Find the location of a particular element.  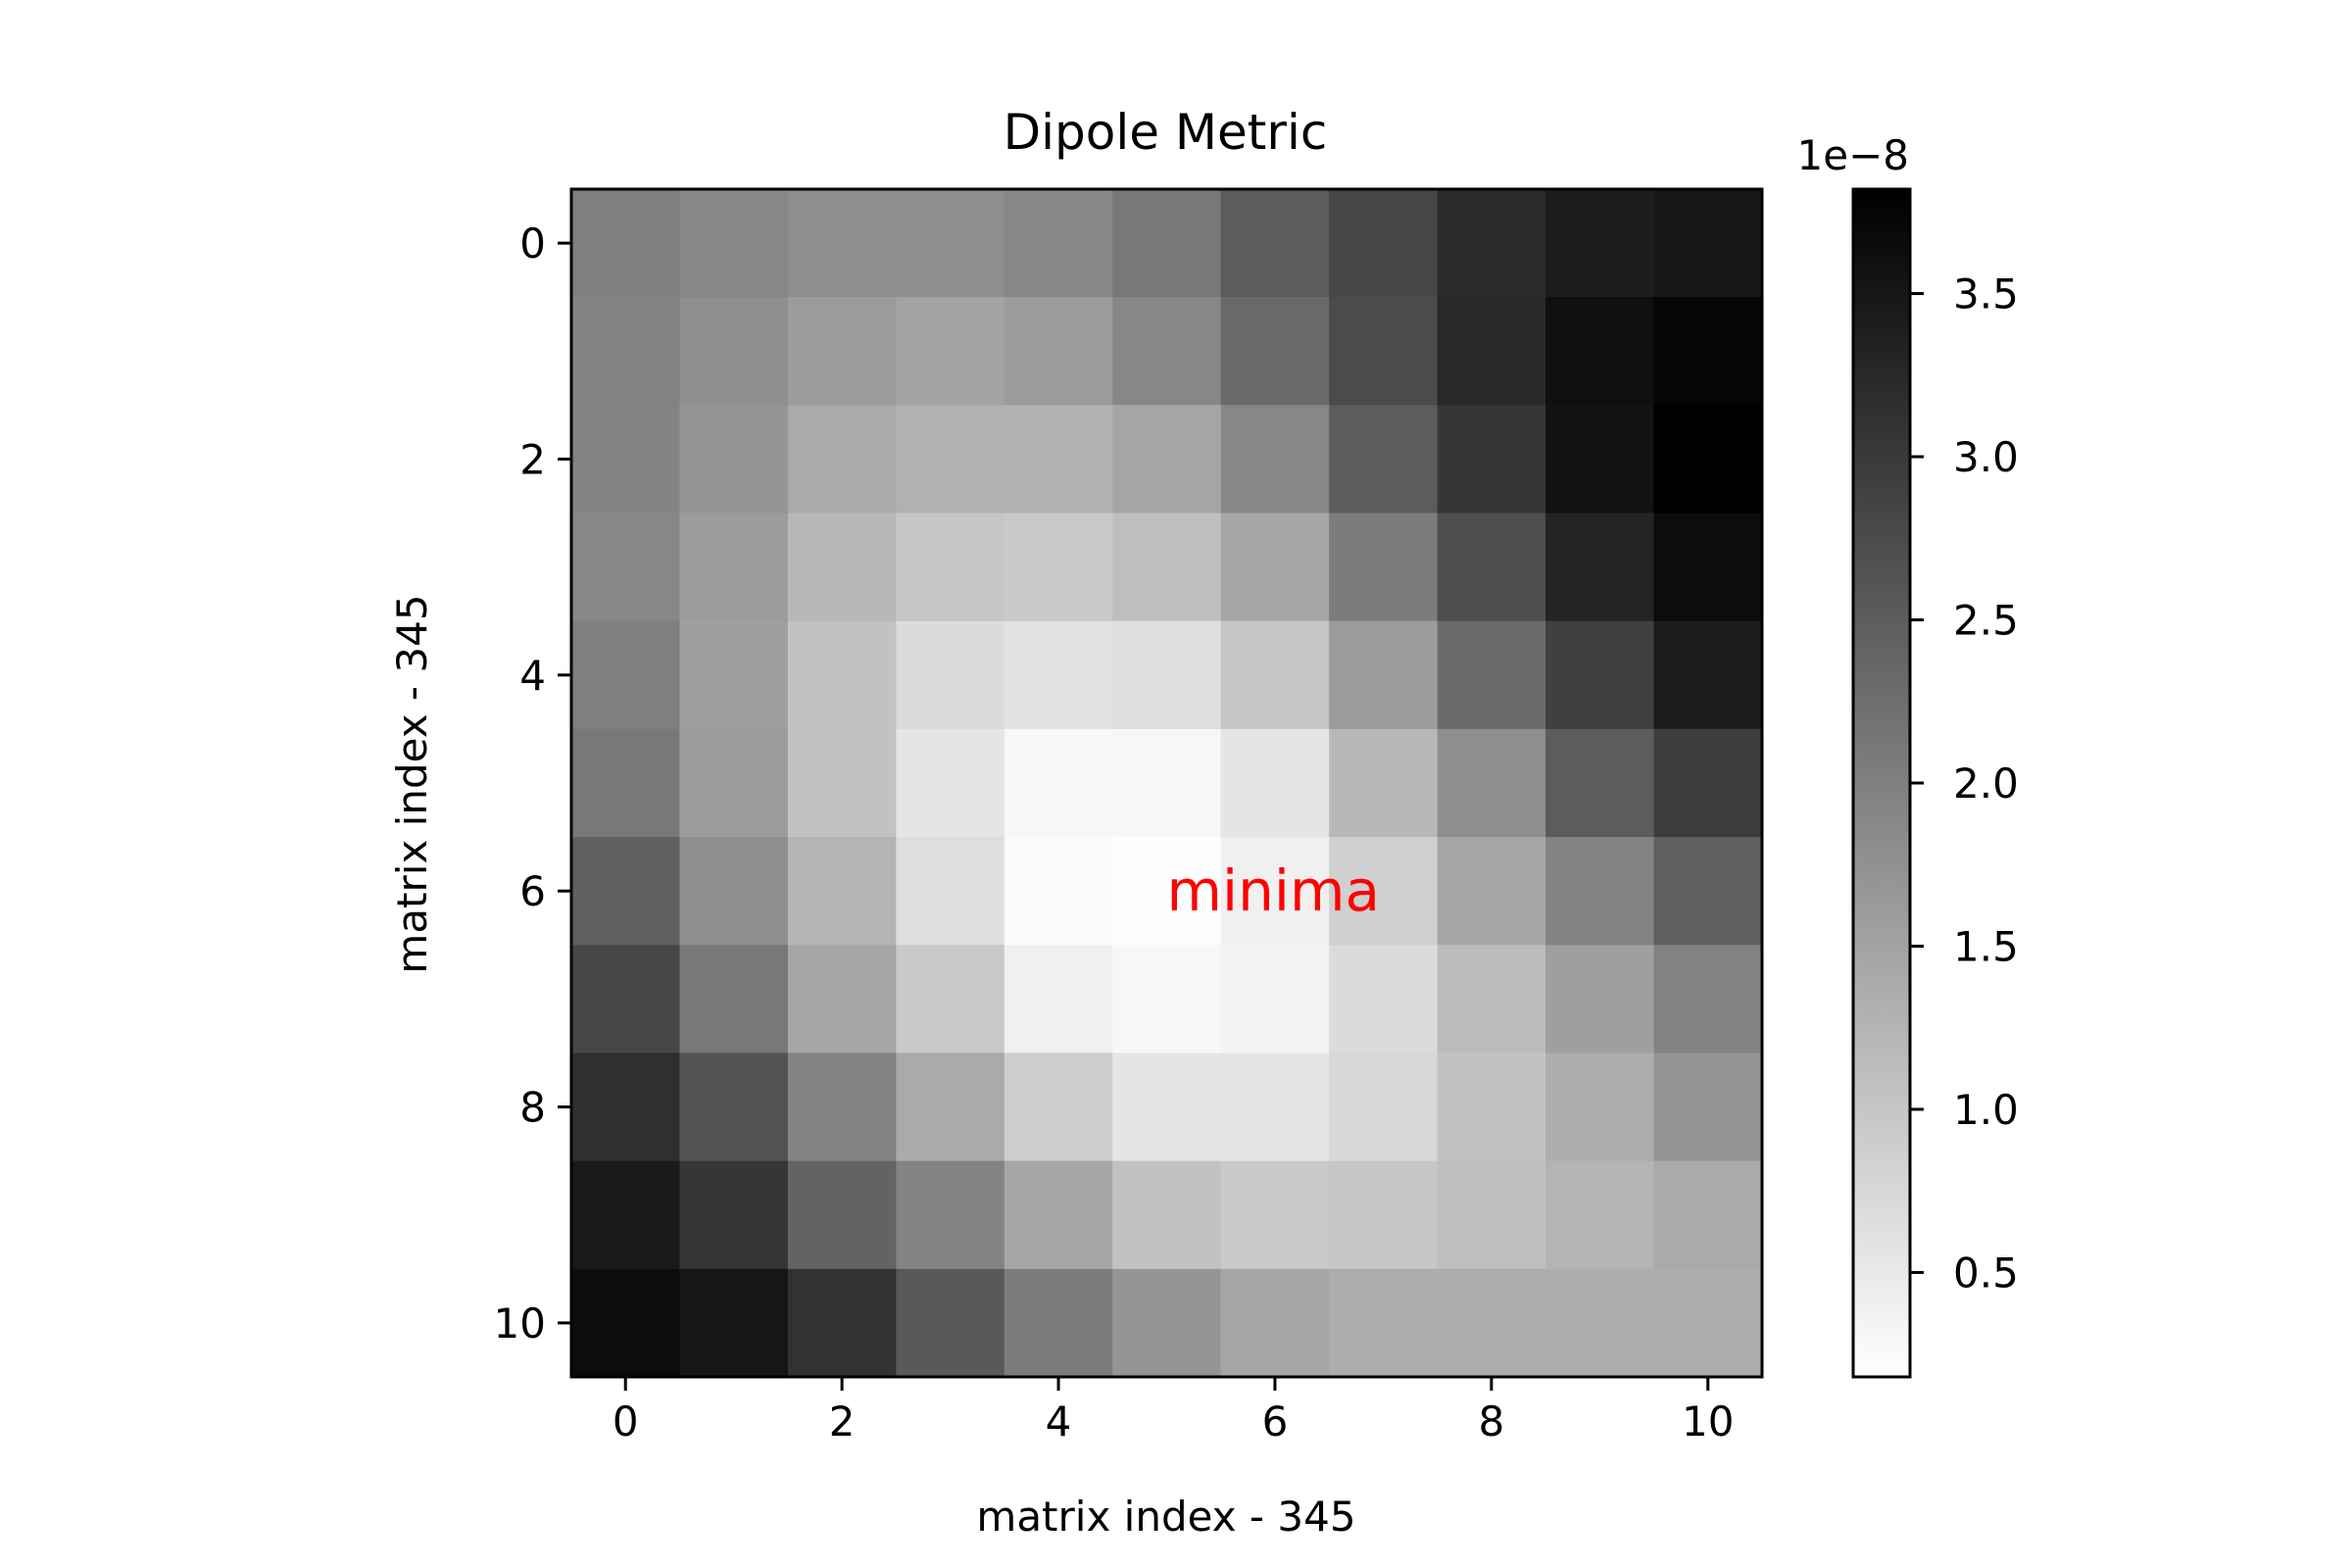

x-tick-label: 10 is located at coordinates (1708, 1421).